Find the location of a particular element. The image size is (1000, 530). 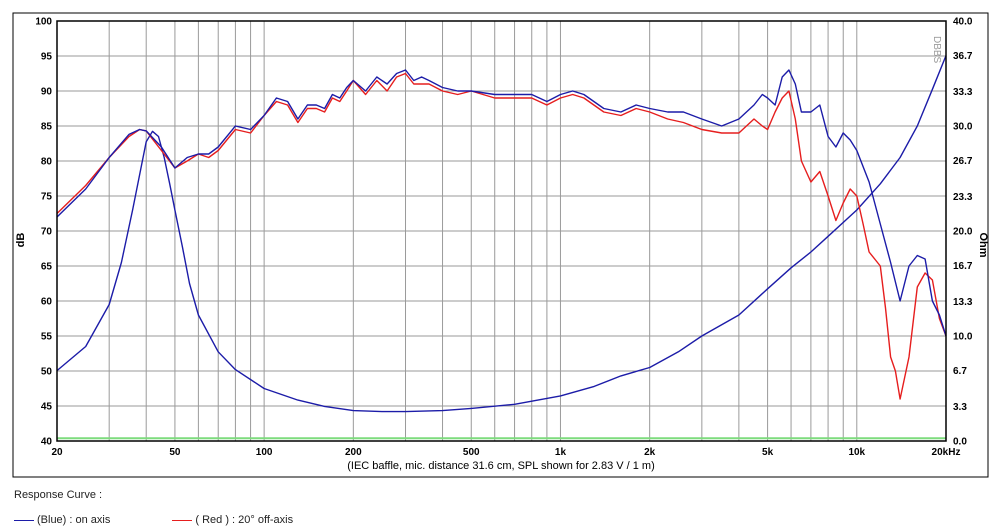

watermark: DBBS is located at coordinates (936, 50).